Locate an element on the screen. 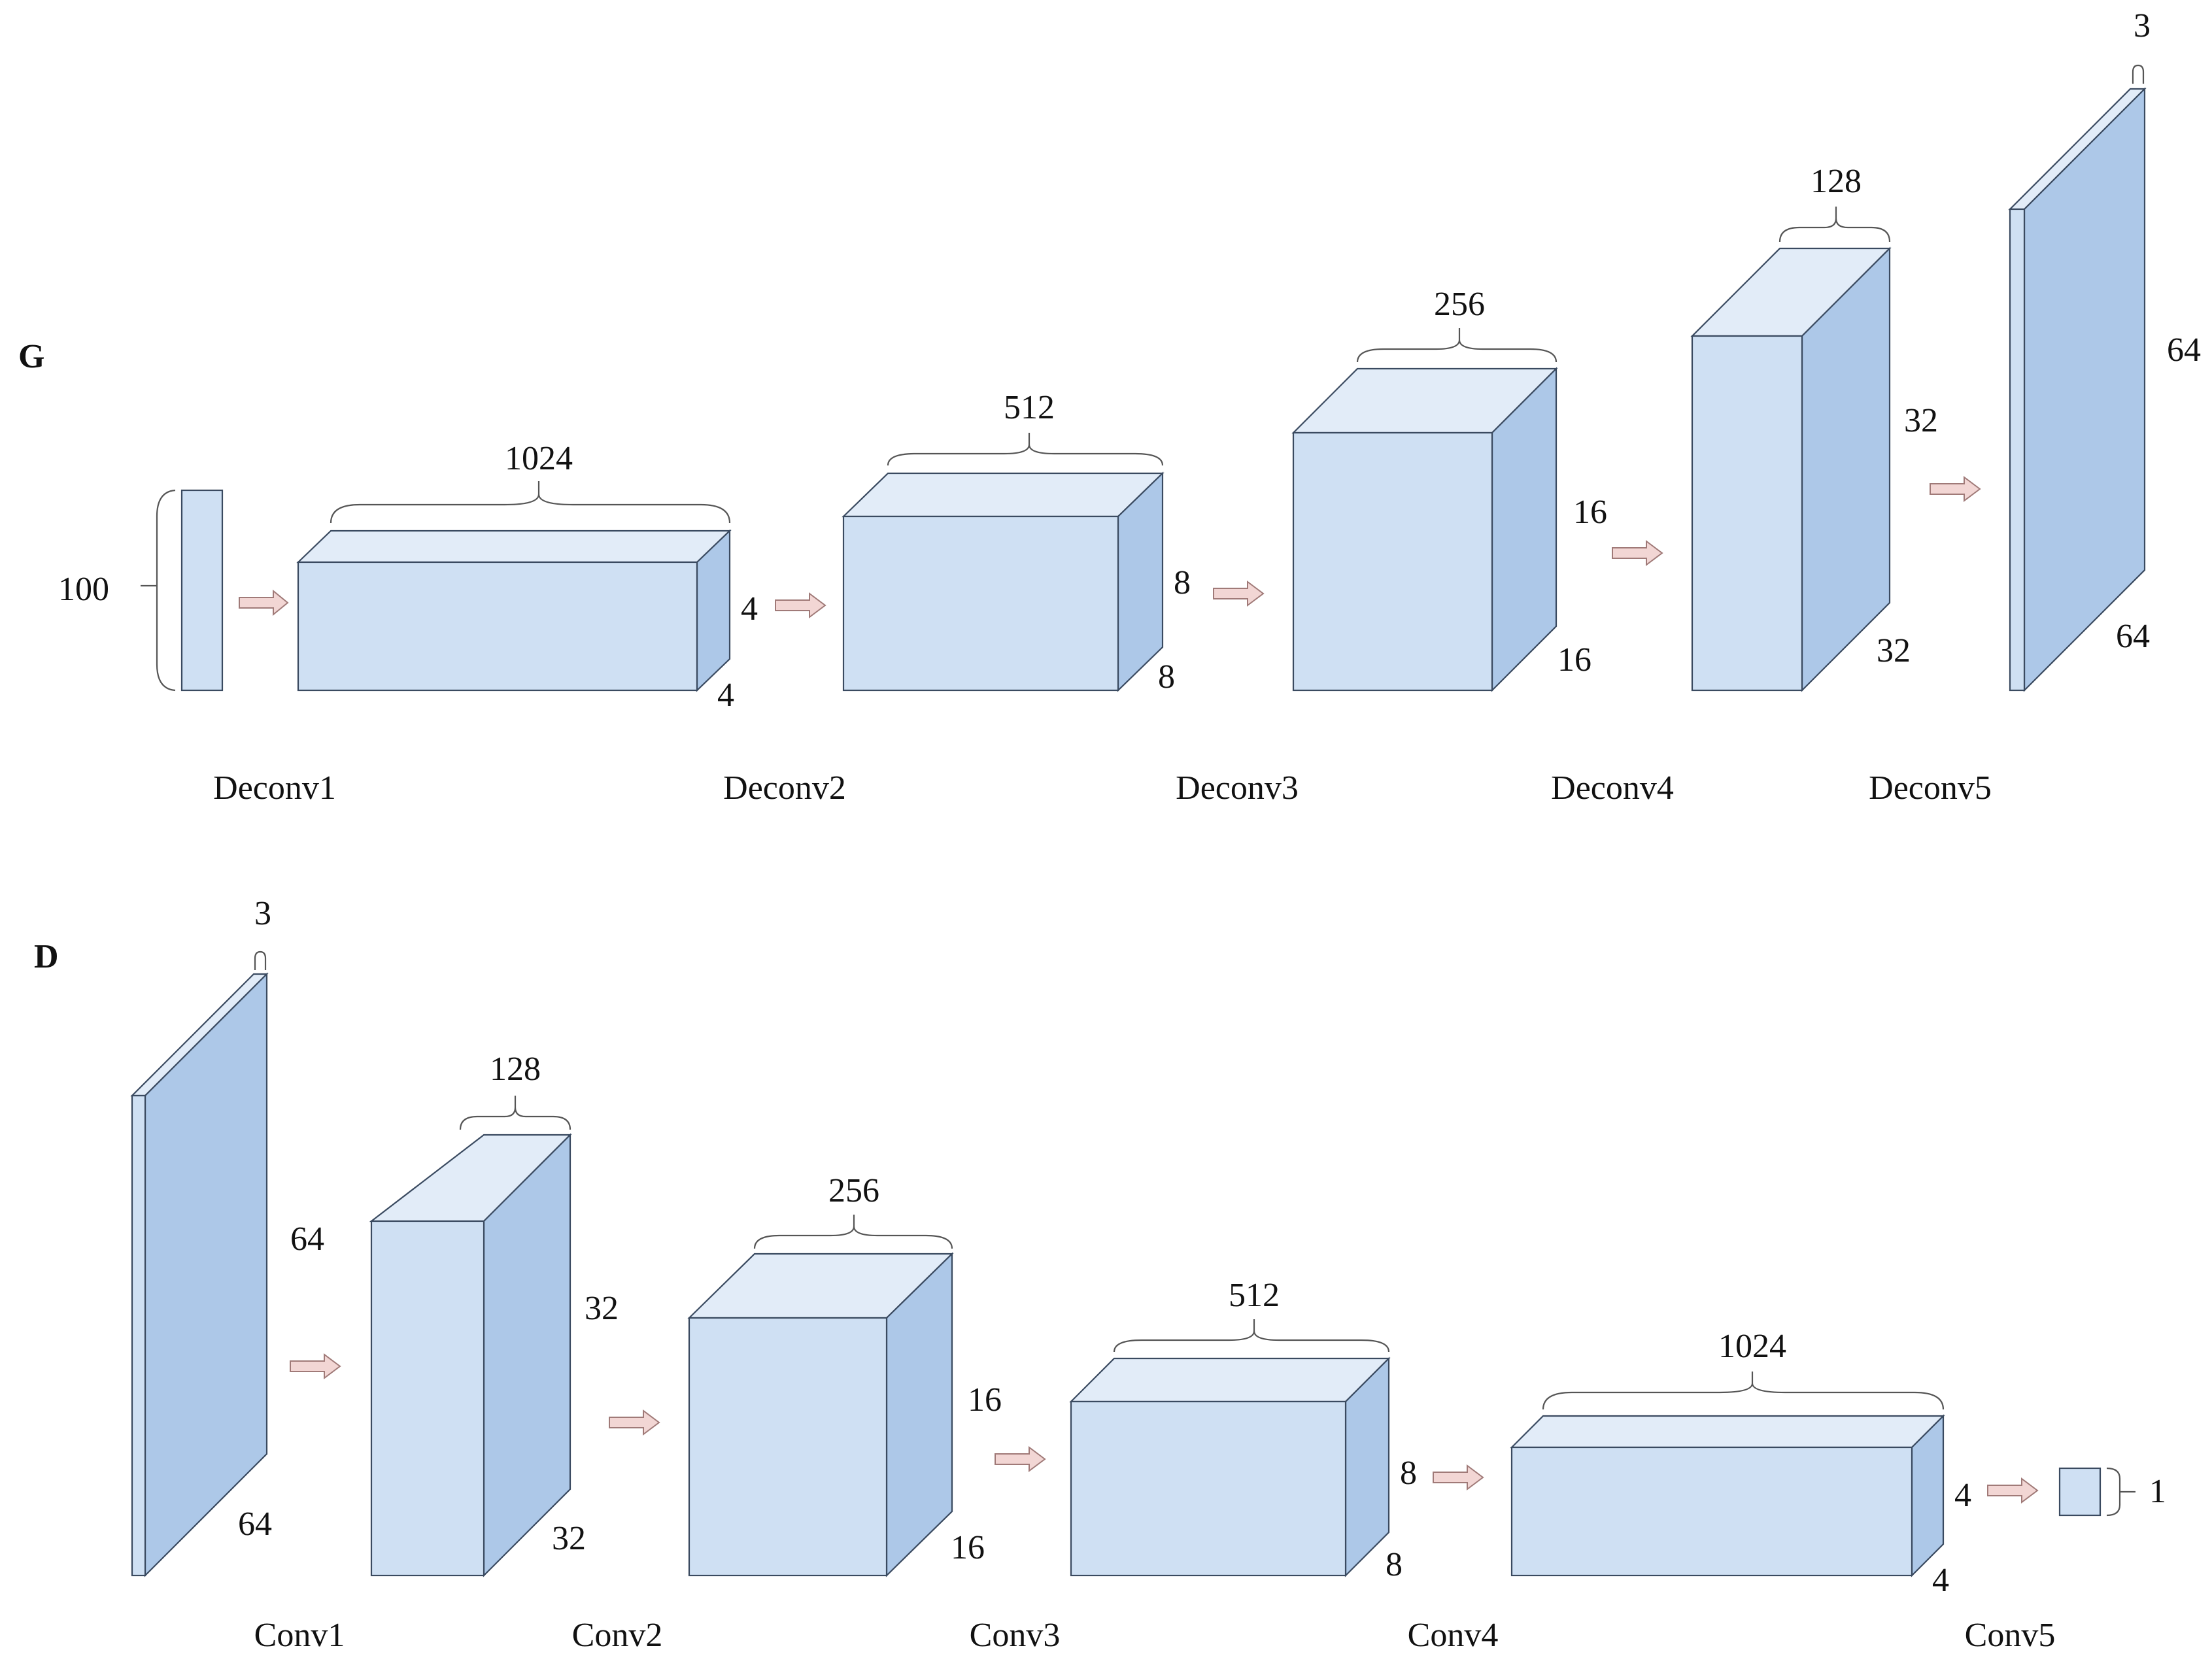  output-unit-box is located at coordinates (2079, 1492).